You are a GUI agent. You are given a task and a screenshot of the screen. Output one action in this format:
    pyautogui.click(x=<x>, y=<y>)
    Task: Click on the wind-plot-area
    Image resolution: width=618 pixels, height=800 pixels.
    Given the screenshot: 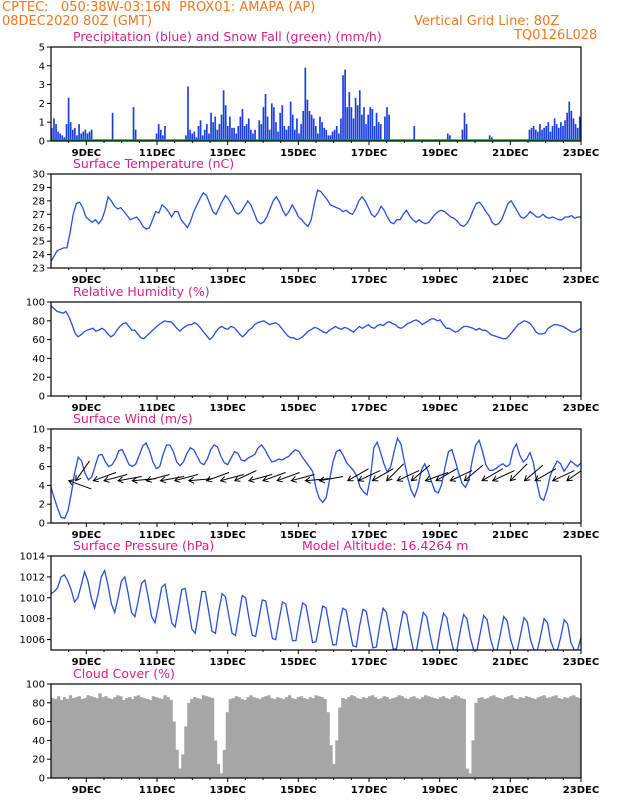 What is the action you would take?
    pyautogui.click(x=316, y=478)
    